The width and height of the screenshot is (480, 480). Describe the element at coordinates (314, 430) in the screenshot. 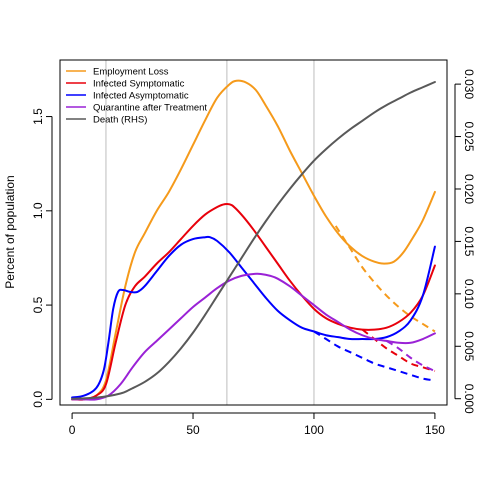

I see `x-tick-label: 100` at that location.